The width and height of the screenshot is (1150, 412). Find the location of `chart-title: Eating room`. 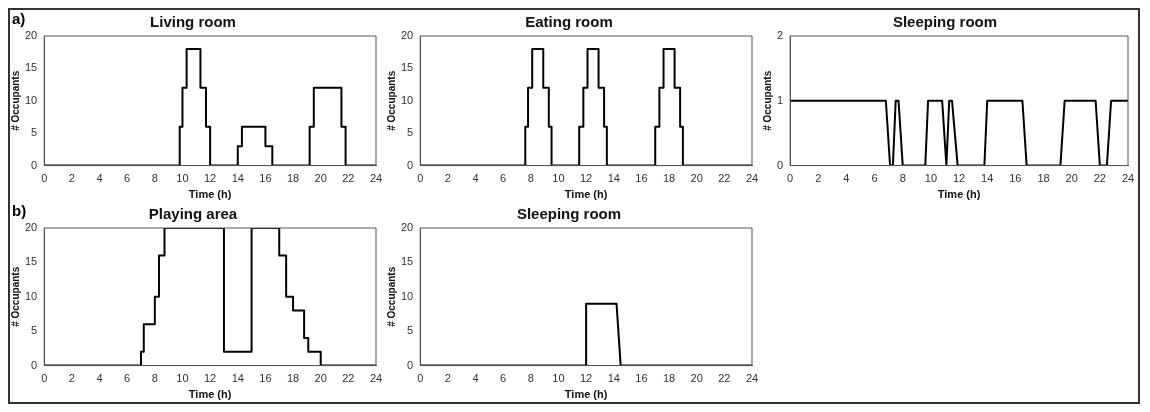

chart-title: Eating room is located at coordinates (569, 22).